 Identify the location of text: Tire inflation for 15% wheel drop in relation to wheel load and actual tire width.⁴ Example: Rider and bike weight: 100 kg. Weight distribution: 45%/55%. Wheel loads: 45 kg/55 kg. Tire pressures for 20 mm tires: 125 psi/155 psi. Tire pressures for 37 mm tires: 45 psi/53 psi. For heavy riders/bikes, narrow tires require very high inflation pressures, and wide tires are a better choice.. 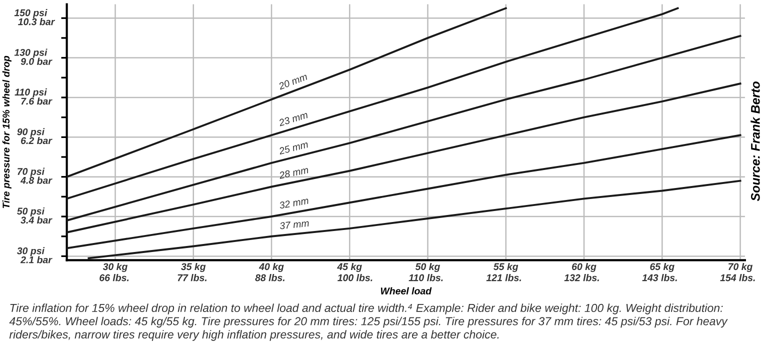
(368, 322).